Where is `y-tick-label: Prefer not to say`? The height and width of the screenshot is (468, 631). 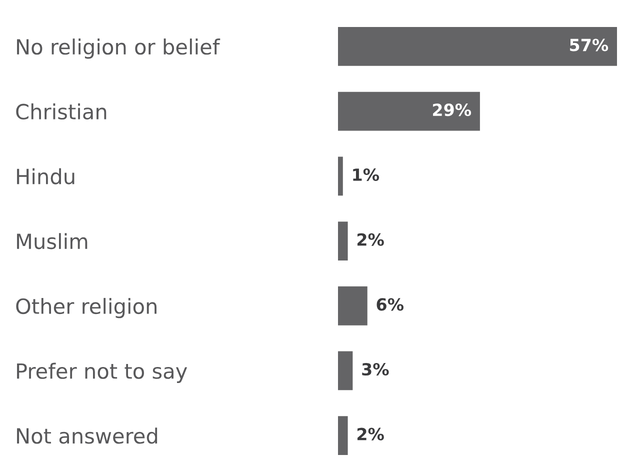
y-tick-label: Prefer not to say is located at coordinates (102, 372).